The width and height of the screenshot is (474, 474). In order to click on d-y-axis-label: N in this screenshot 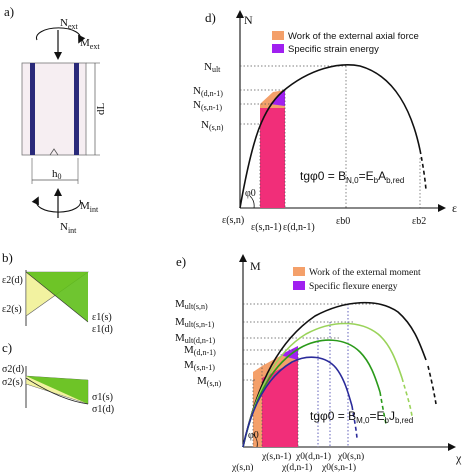, I will do `click(248, 20)`.